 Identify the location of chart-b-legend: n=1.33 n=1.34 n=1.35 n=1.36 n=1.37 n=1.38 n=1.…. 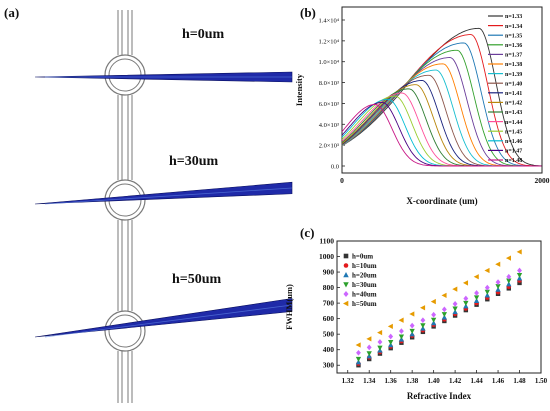
(505, 89).